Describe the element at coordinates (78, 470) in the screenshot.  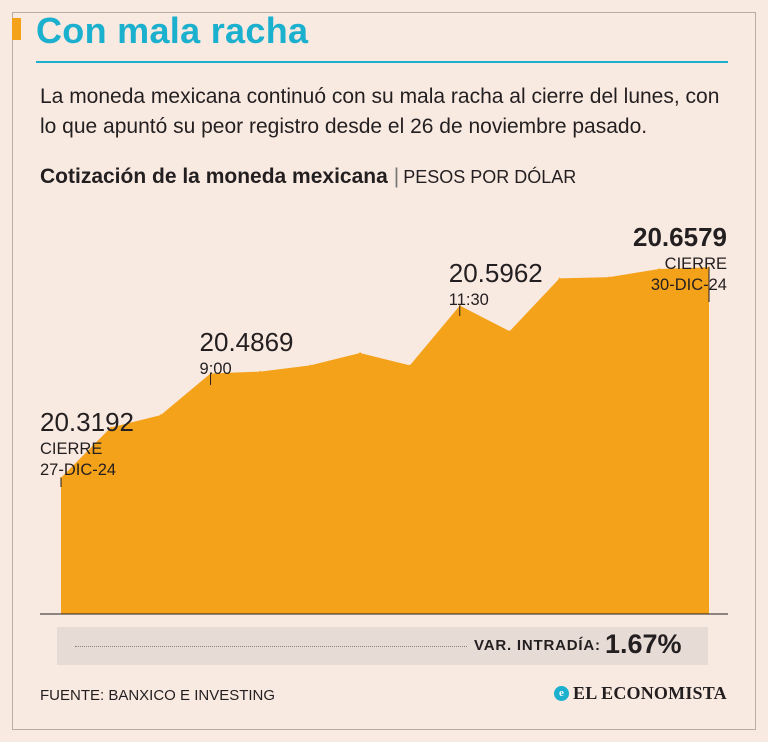
I see `annotation-date: 27-DIC-24` at that location.